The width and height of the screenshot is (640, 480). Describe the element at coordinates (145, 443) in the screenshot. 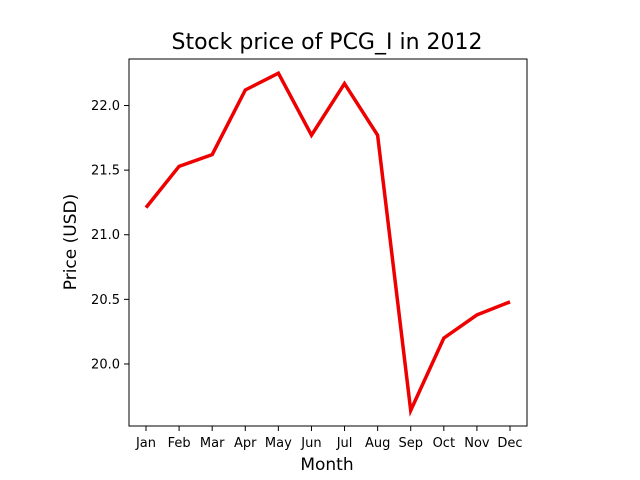

I see `x-tick-label: Jan` at that location.